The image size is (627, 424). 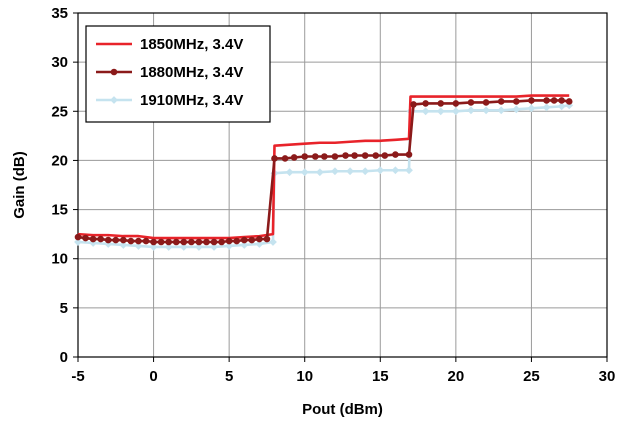 What do you see at coordinates (456, 376) in the screenshot?
I see `x-tick-label: 20` at bounding box center [456, 376].